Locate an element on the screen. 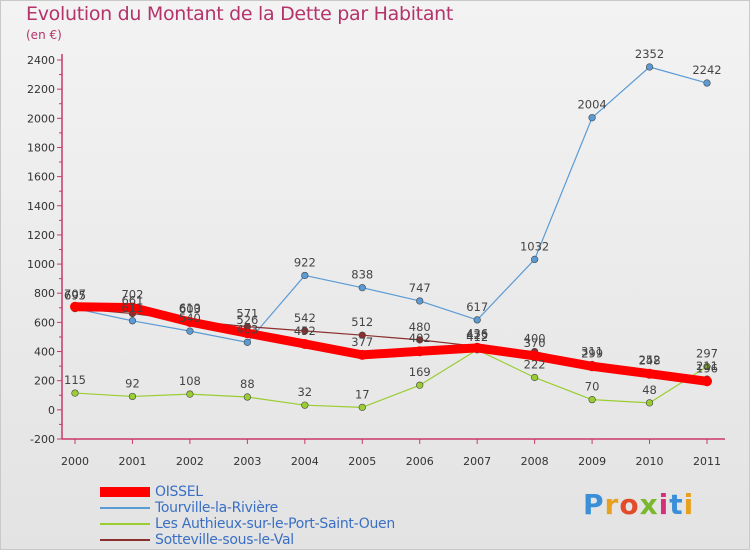 The image size is (750, 550). data-label-oissel: 248 is located at coordinates (650, 361).